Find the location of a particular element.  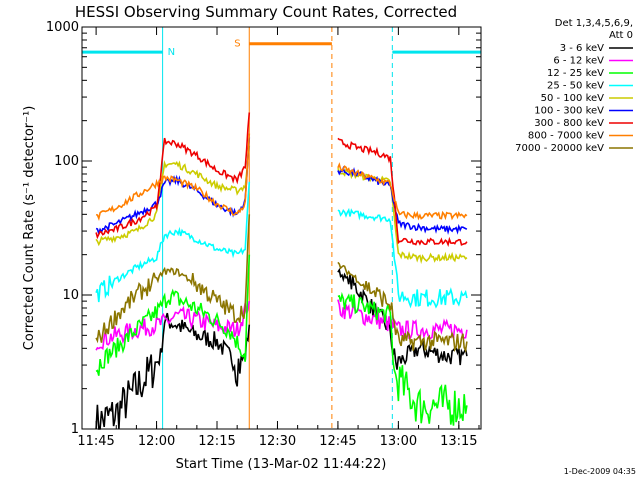

legend-label: 300 - 800 keV is located at coordinates (569, 123).